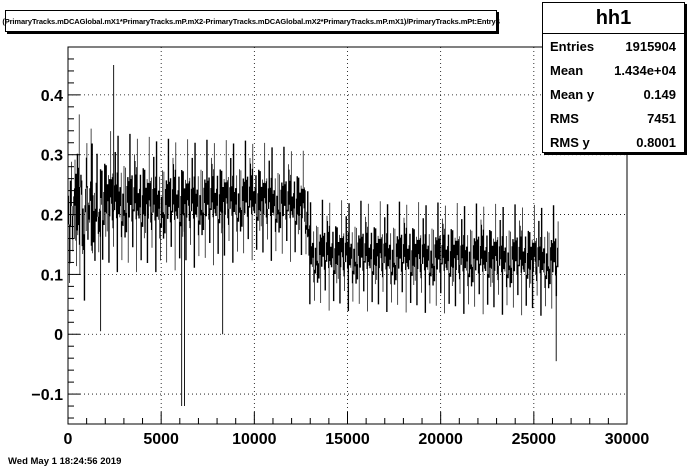 The image size is (696, 472). What do you see at coordinates (613, 142) in the screenshot?
I see `stats-row-rms-y: RMS y 0.8001` at bounding box center [613, 142].